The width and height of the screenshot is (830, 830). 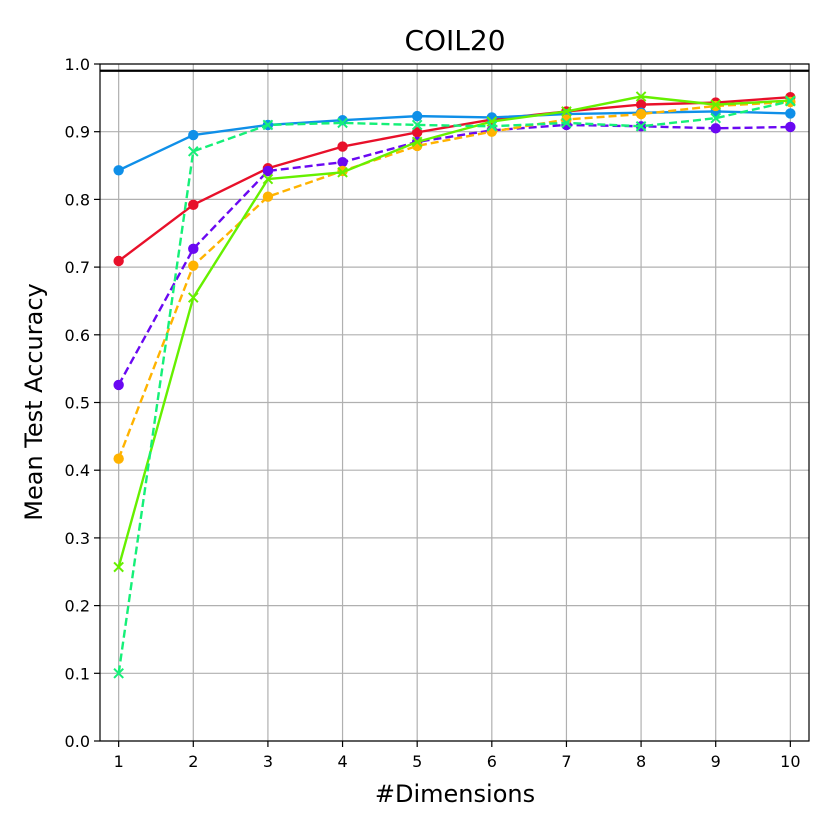 I want to click on y-tick-label: 0.1, so click(x=77, y=673).